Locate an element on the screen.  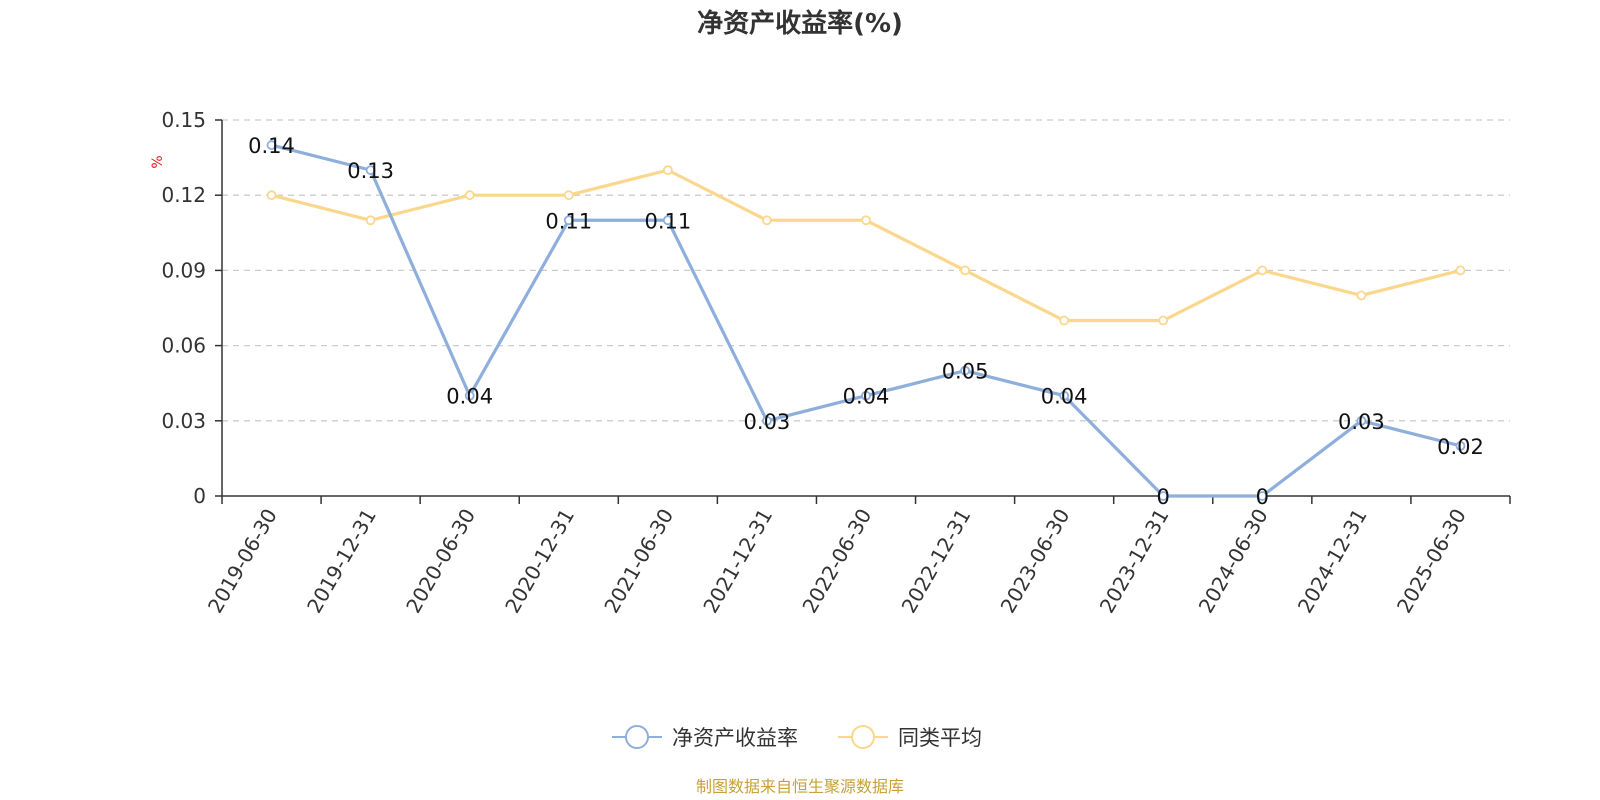
y-tick-label: 0 is located at coordinates (199, 496).